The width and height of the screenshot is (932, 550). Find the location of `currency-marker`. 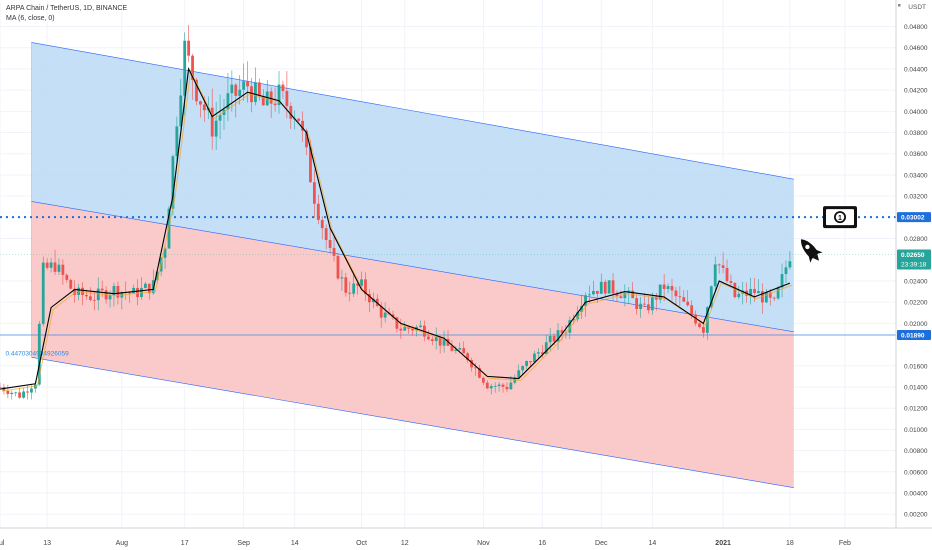

currency-marker is located at coordinates (899, 5).